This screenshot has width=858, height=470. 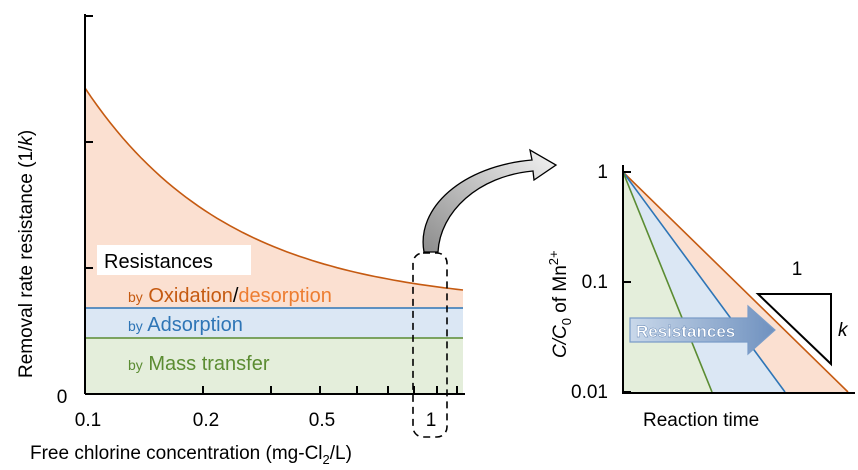 What do you see at coordinates (797, 269) in the screenshot?
I see `slope-run-label: 1` at bounding box center [797, 269].